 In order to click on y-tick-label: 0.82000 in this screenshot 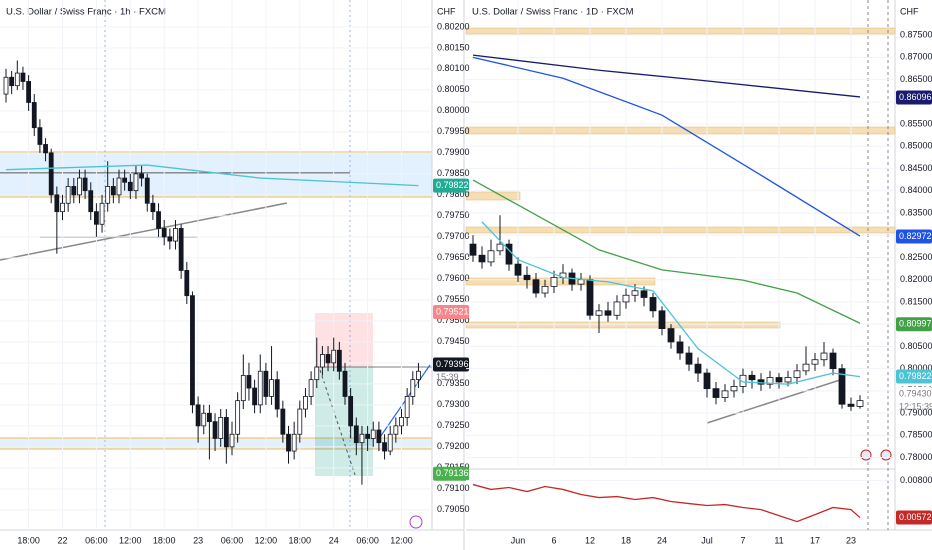, I will do `click(916, 279)`.